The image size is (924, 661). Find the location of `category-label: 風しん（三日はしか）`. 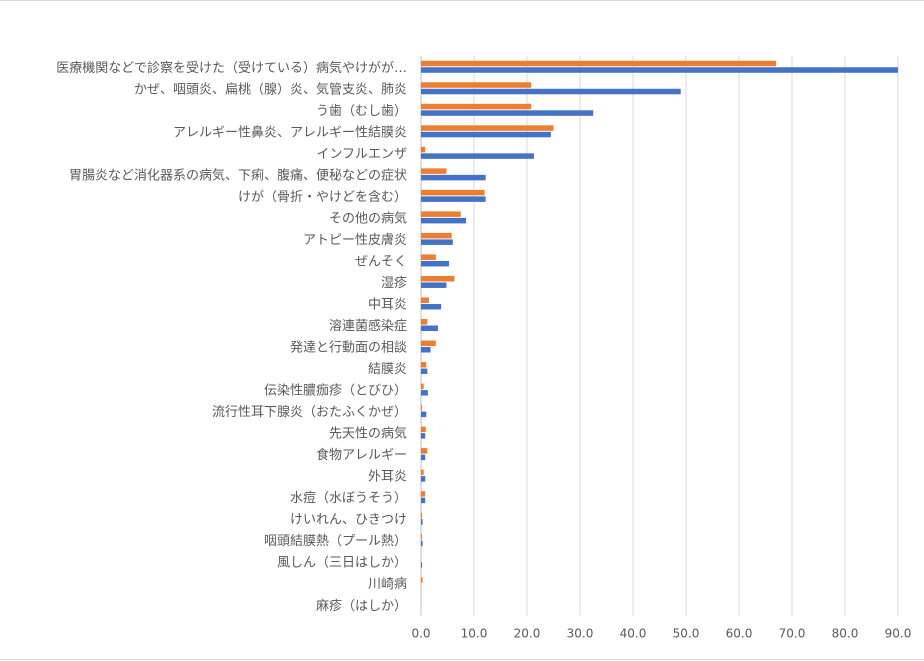

category-label: 風しん（三日はしか） is located at coordinates (342, 563).